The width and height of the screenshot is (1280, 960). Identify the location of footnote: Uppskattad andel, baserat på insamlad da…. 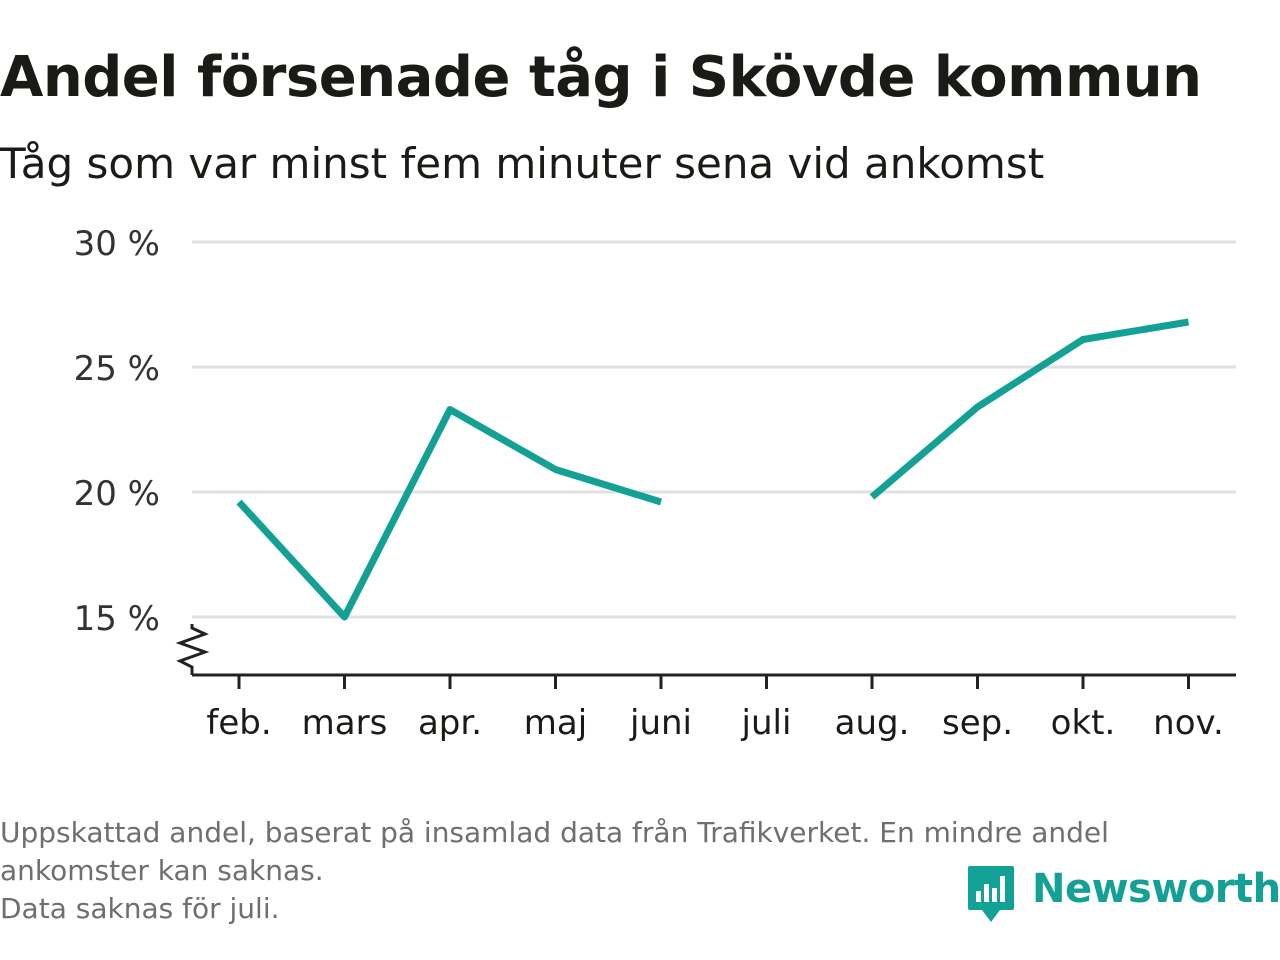
(554, 871).